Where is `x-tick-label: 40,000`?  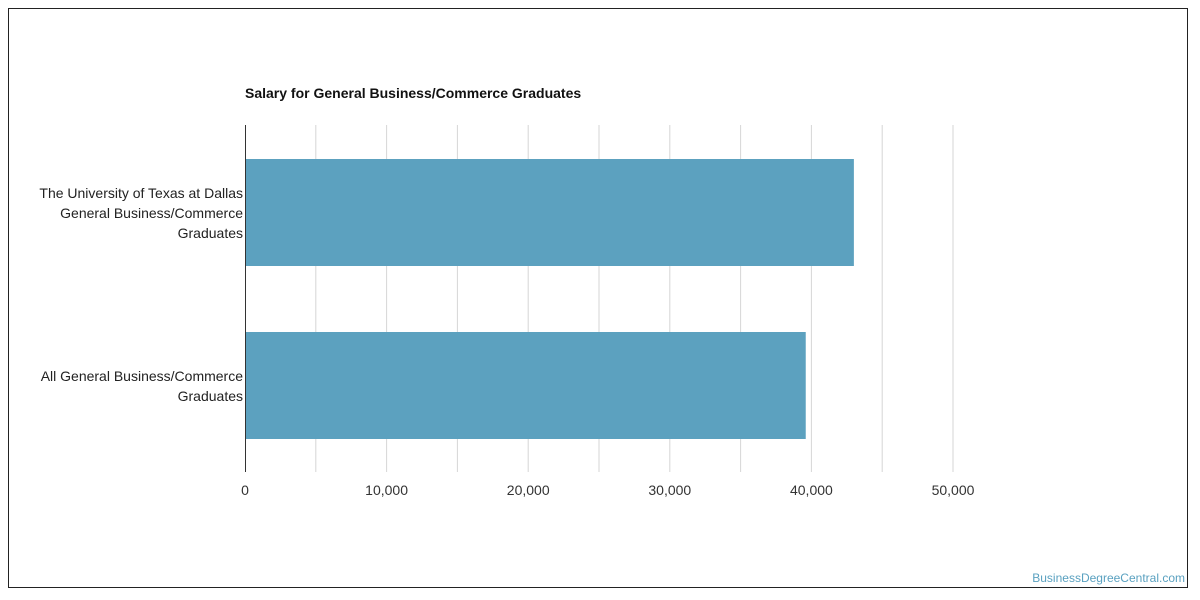
x-tick-label: 40,000 is located at coordinates (811, 490).